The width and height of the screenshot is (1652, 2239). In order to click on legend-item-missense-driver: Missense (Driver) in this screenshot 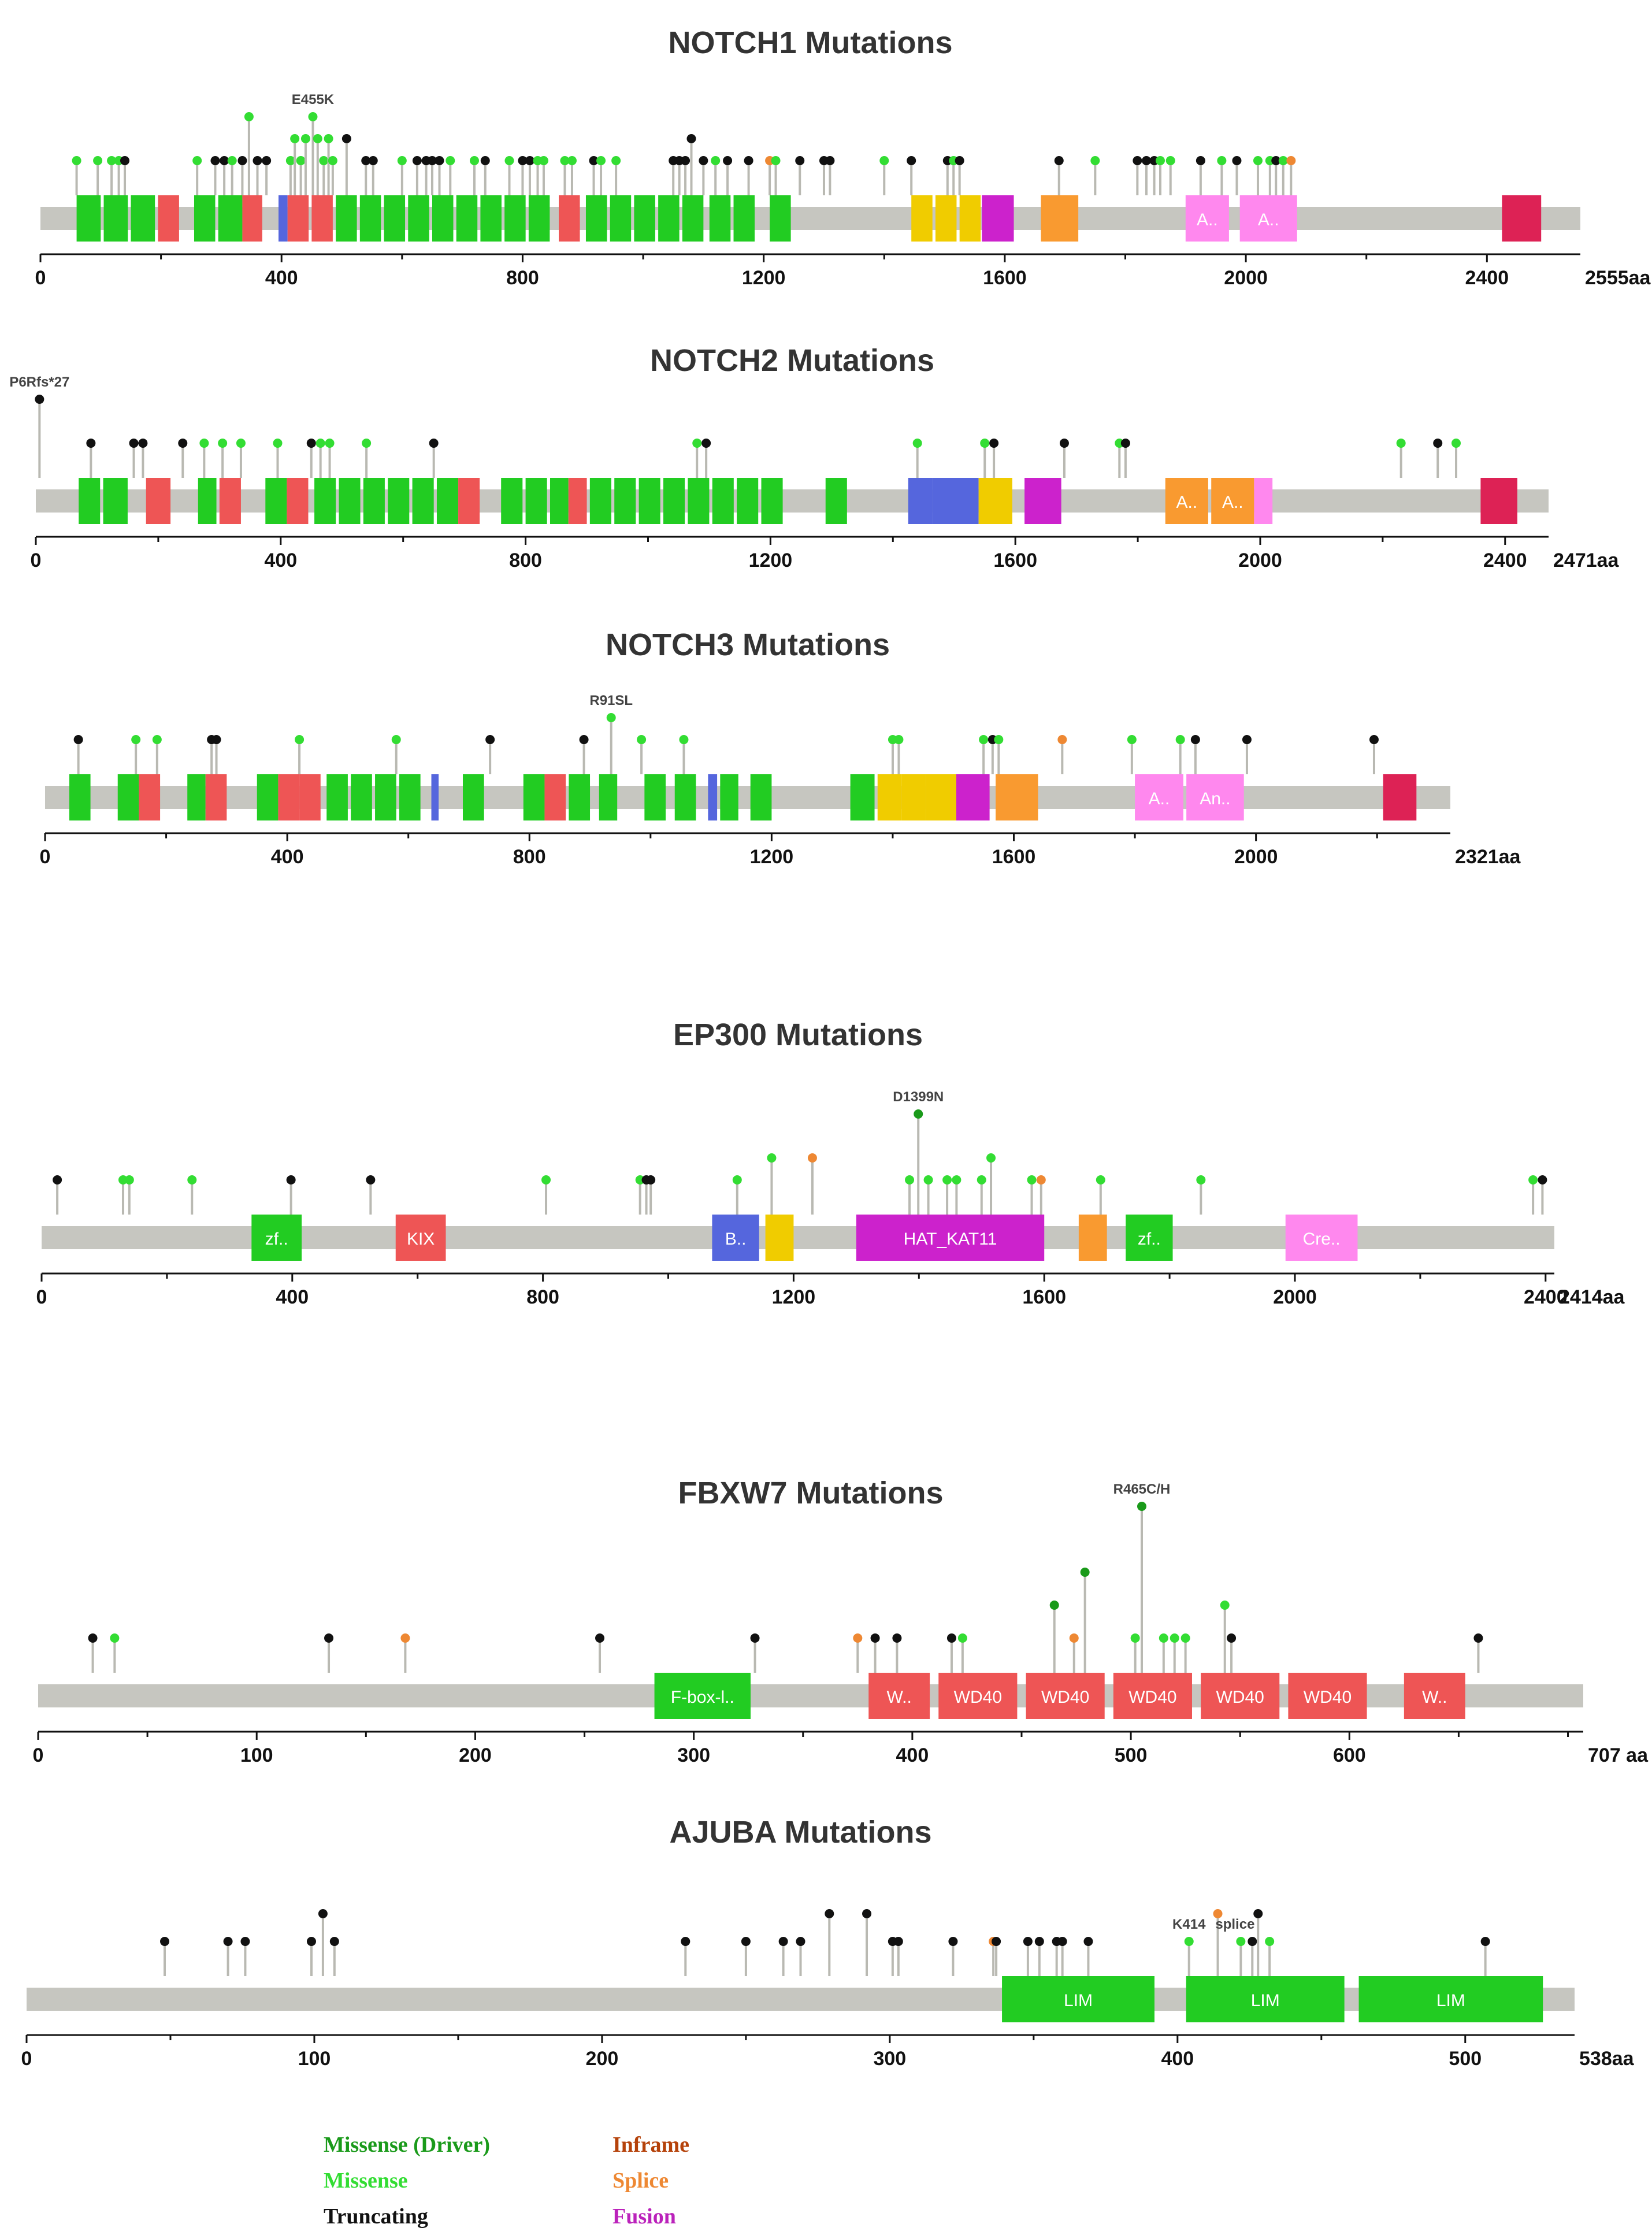, I will do `click(407, 2145)`.